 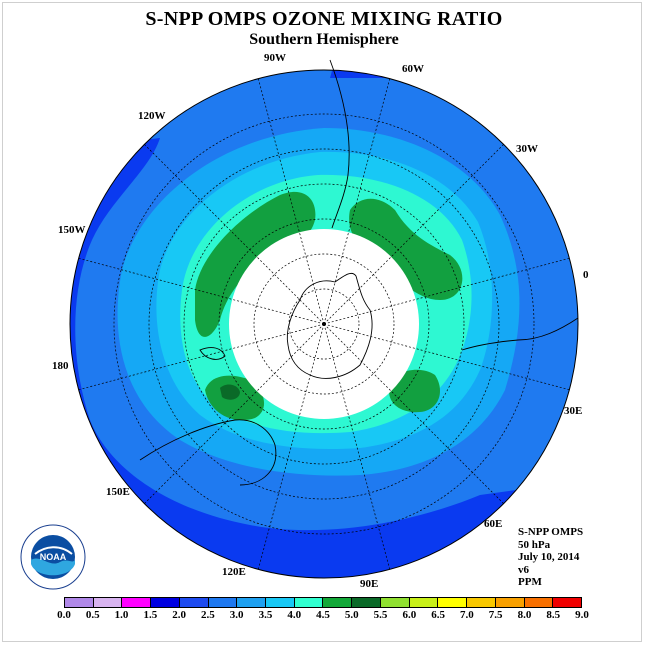 I want to click on label-150w: 150W, so click(x=72, y=230).